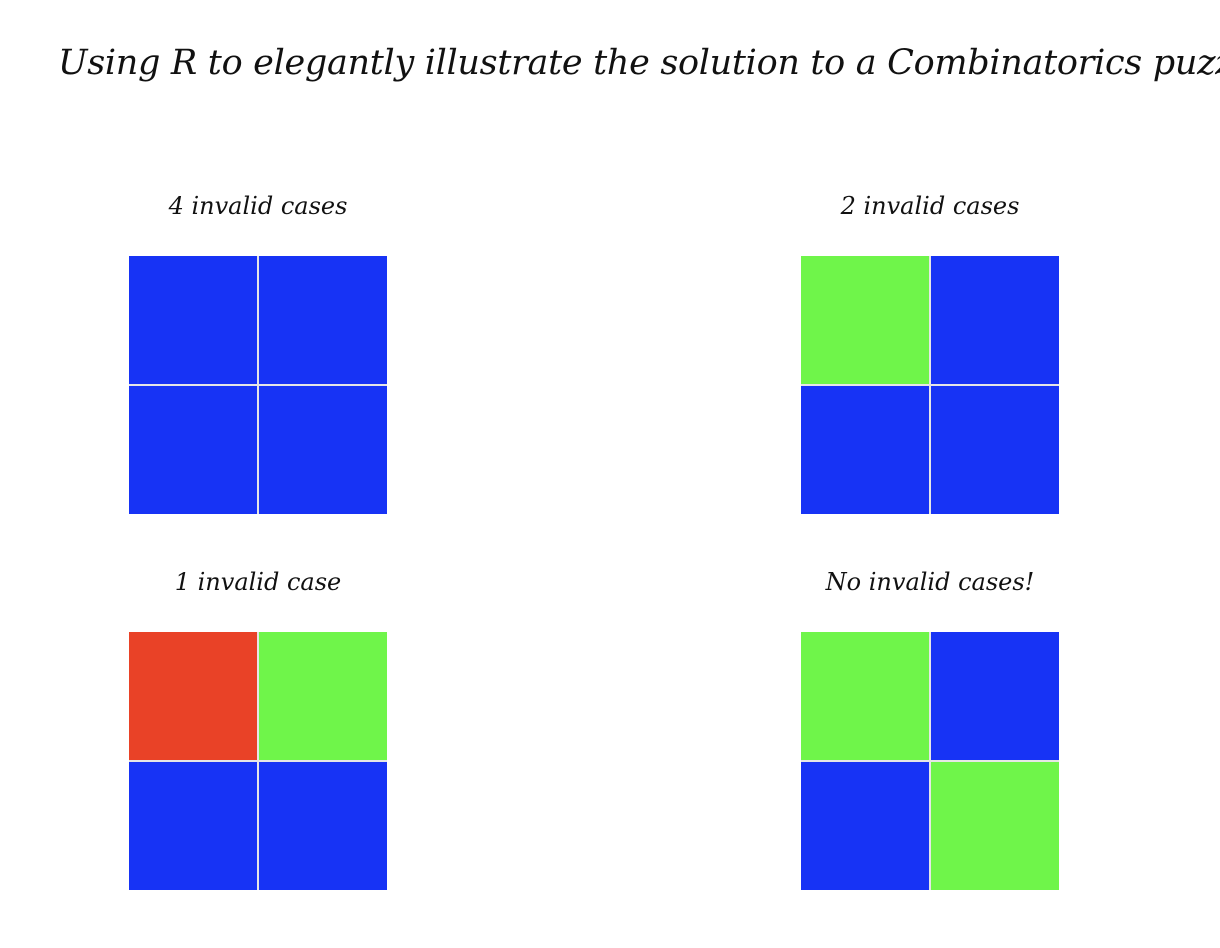 Image resolution: width=1220 pixels, height=948 pixels. I want to click on panel-two-invalid-cases: 2 invalid cases, so click(930, 350).